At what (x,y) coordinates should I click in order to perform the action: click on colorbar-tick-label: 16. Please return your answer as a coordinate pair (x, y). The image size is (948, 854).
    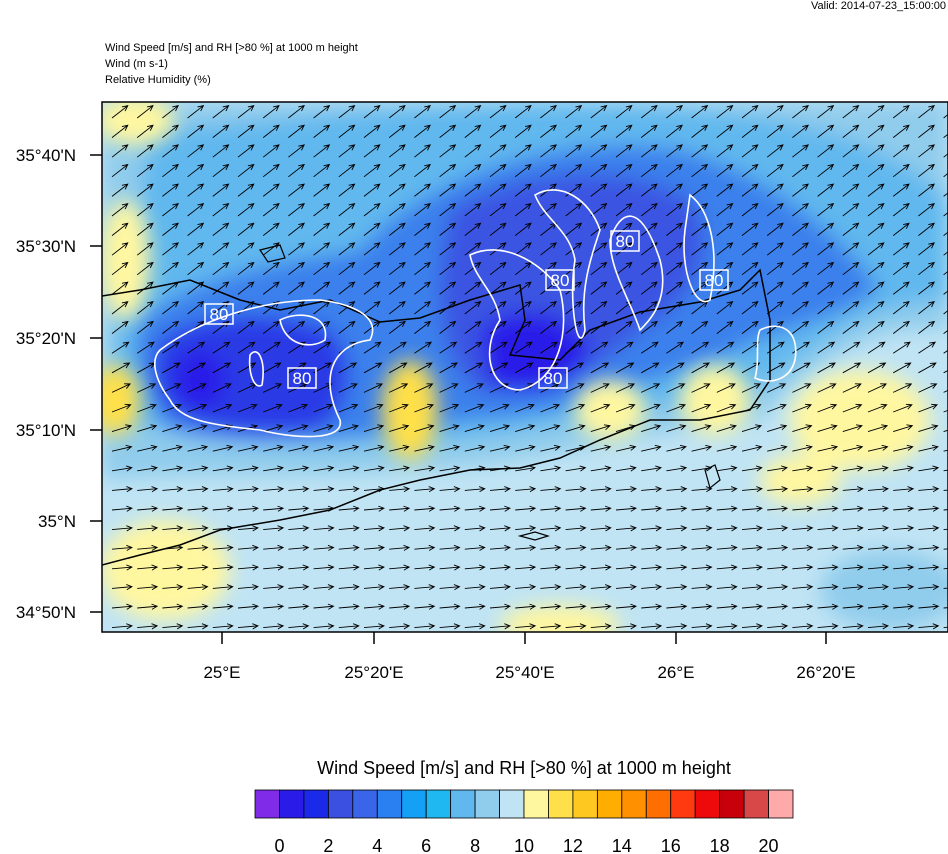
    Looking at the image, I should click on (671, 845).